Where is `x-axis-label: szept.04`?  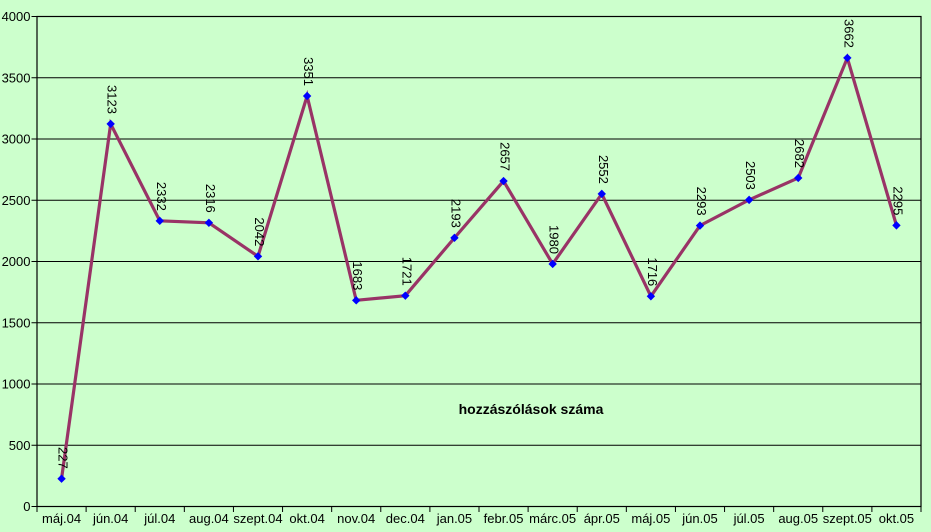
x-axis-label: szept.04 is located at coordinates (257, 518).